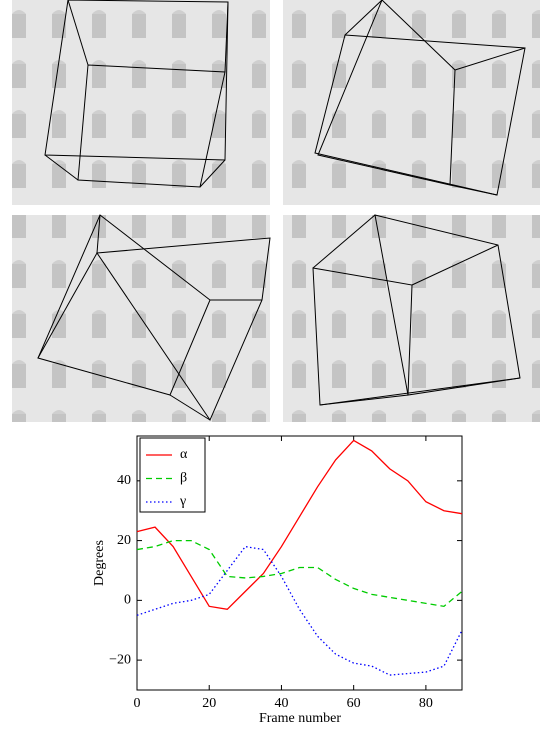 The width and height of the screenshot is (551, 740). Describe the element at coordinates (281, 703) in the screenshot. I see `x-tick-label: 40` at that location.